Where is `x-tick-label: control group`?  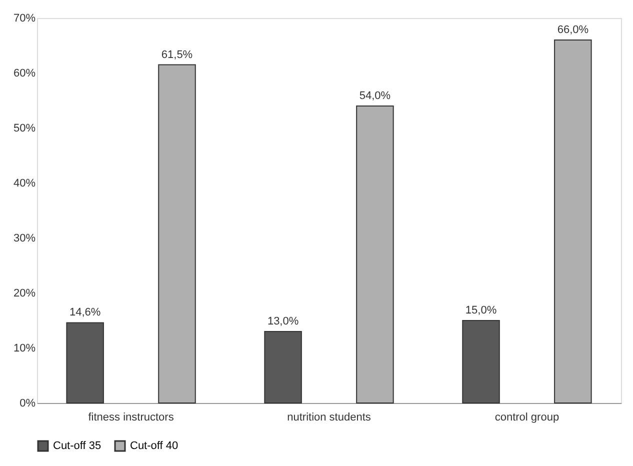 x-tick-label: control group is located at coordinates (527, 418).